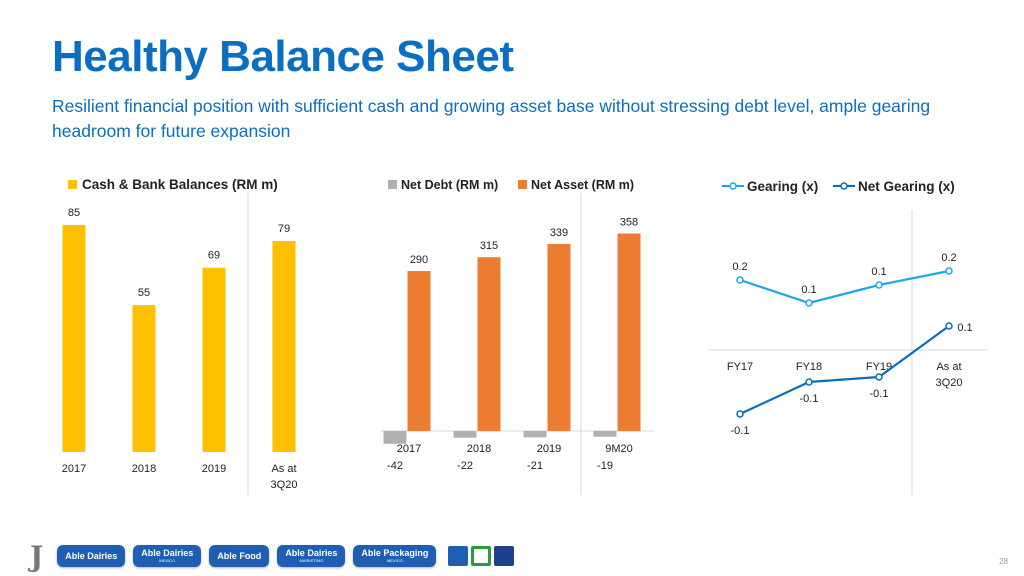 The image size is (1024, 576). Describe the element at coordinates (395, 556) in the screenshot. I see `logo-able-packaging: Able Packaging MEXICO` at that location.